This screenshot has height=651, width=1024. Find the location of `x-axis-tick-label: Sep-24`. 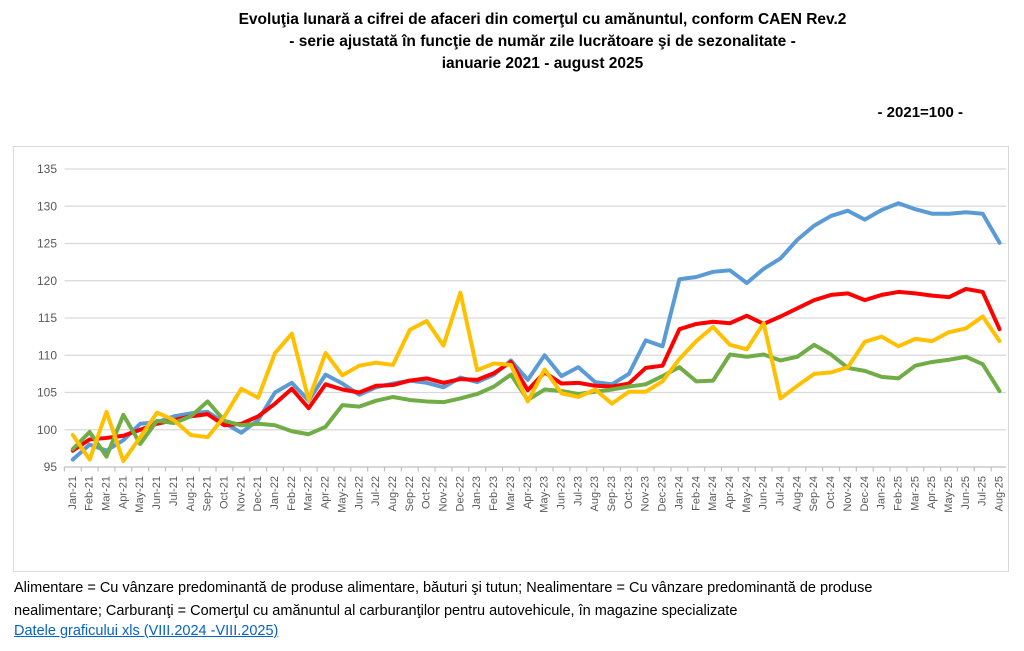

x-axis-tick-label: Sep-24 is located at coordinates (814, 493).